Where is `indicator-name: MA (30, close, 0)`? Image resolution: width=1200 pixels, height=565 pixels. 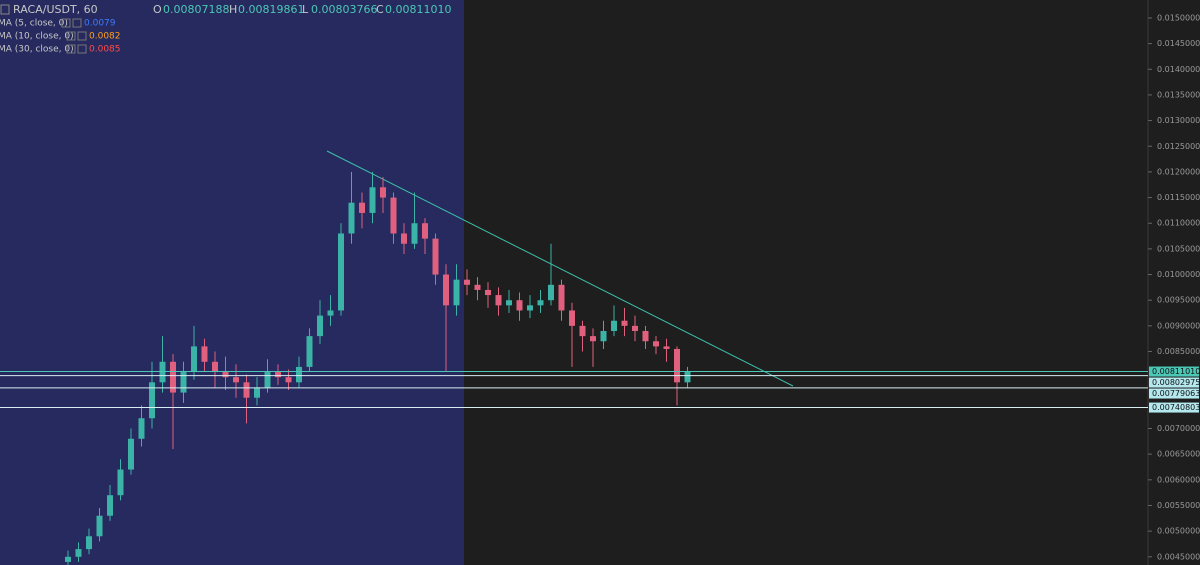 indicator-name: MA (30, close, 0) is located at coordinates (37, 50).